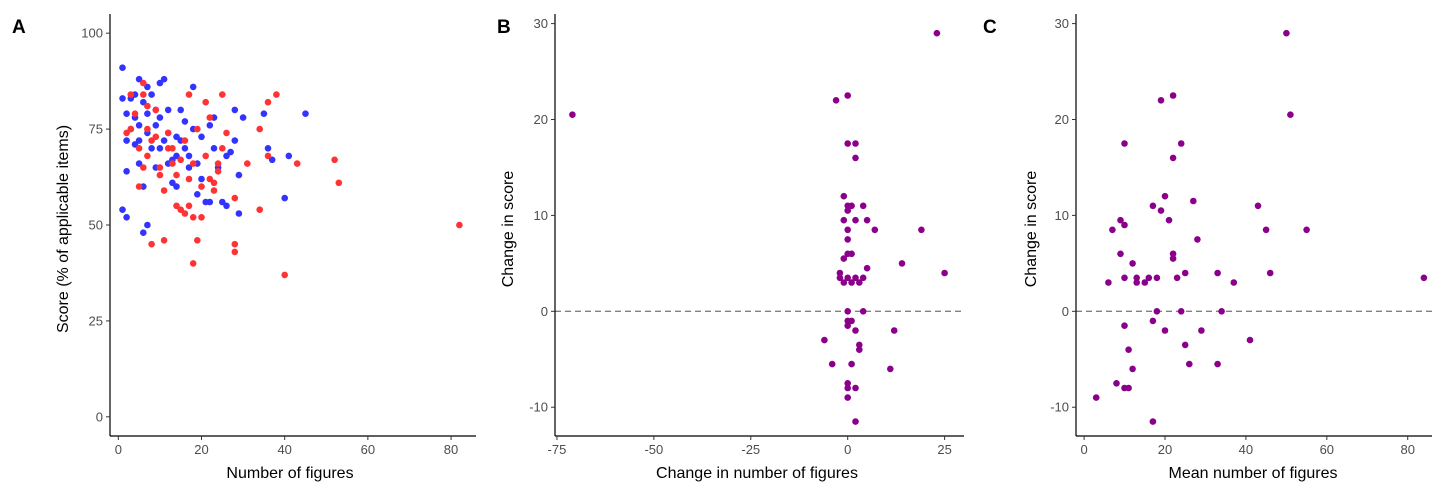  I want to click on x-tick-label-a: 40, so click(284, 449).